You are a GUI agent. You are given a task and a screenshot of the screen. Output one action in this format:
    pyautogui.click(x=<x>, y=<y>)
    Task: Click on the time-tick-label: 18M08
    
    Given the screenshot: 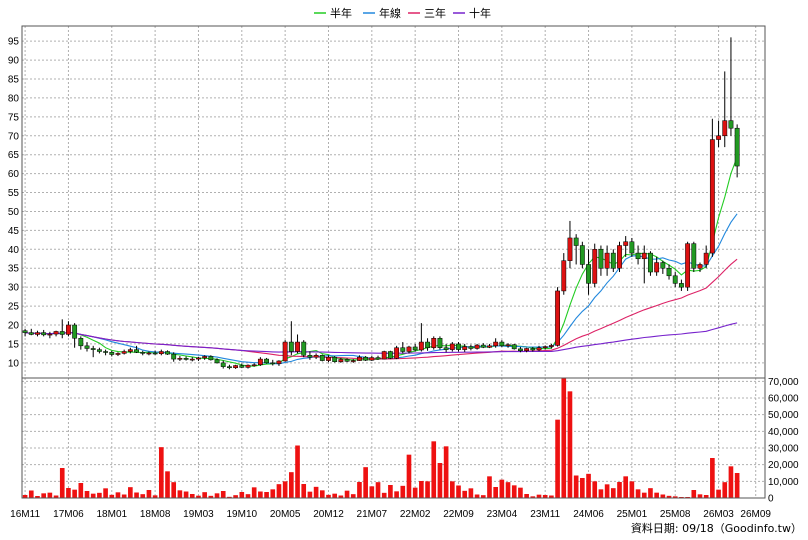 What is the action you would take?
    pyautogui.click(x=155, y=514)
    